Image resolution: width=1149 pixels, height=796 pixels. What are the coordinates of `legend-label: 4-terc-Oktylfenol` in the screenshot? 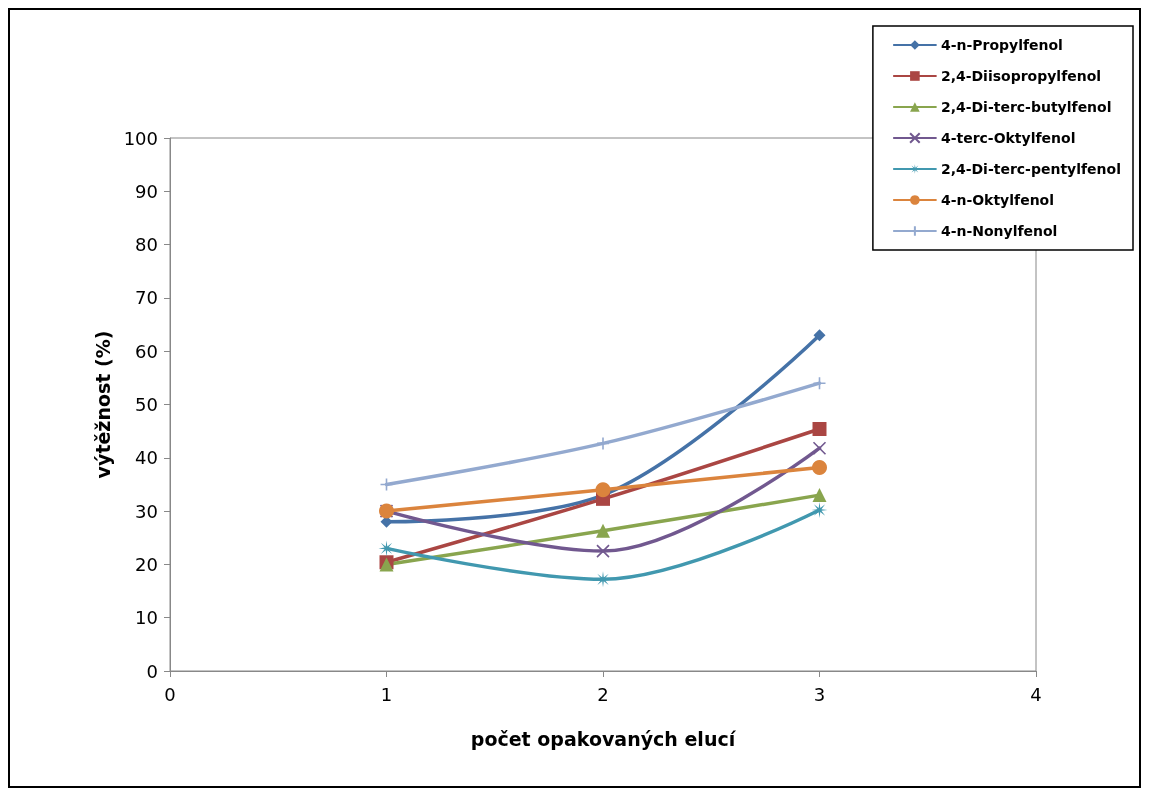 It's located at (1008, 138).